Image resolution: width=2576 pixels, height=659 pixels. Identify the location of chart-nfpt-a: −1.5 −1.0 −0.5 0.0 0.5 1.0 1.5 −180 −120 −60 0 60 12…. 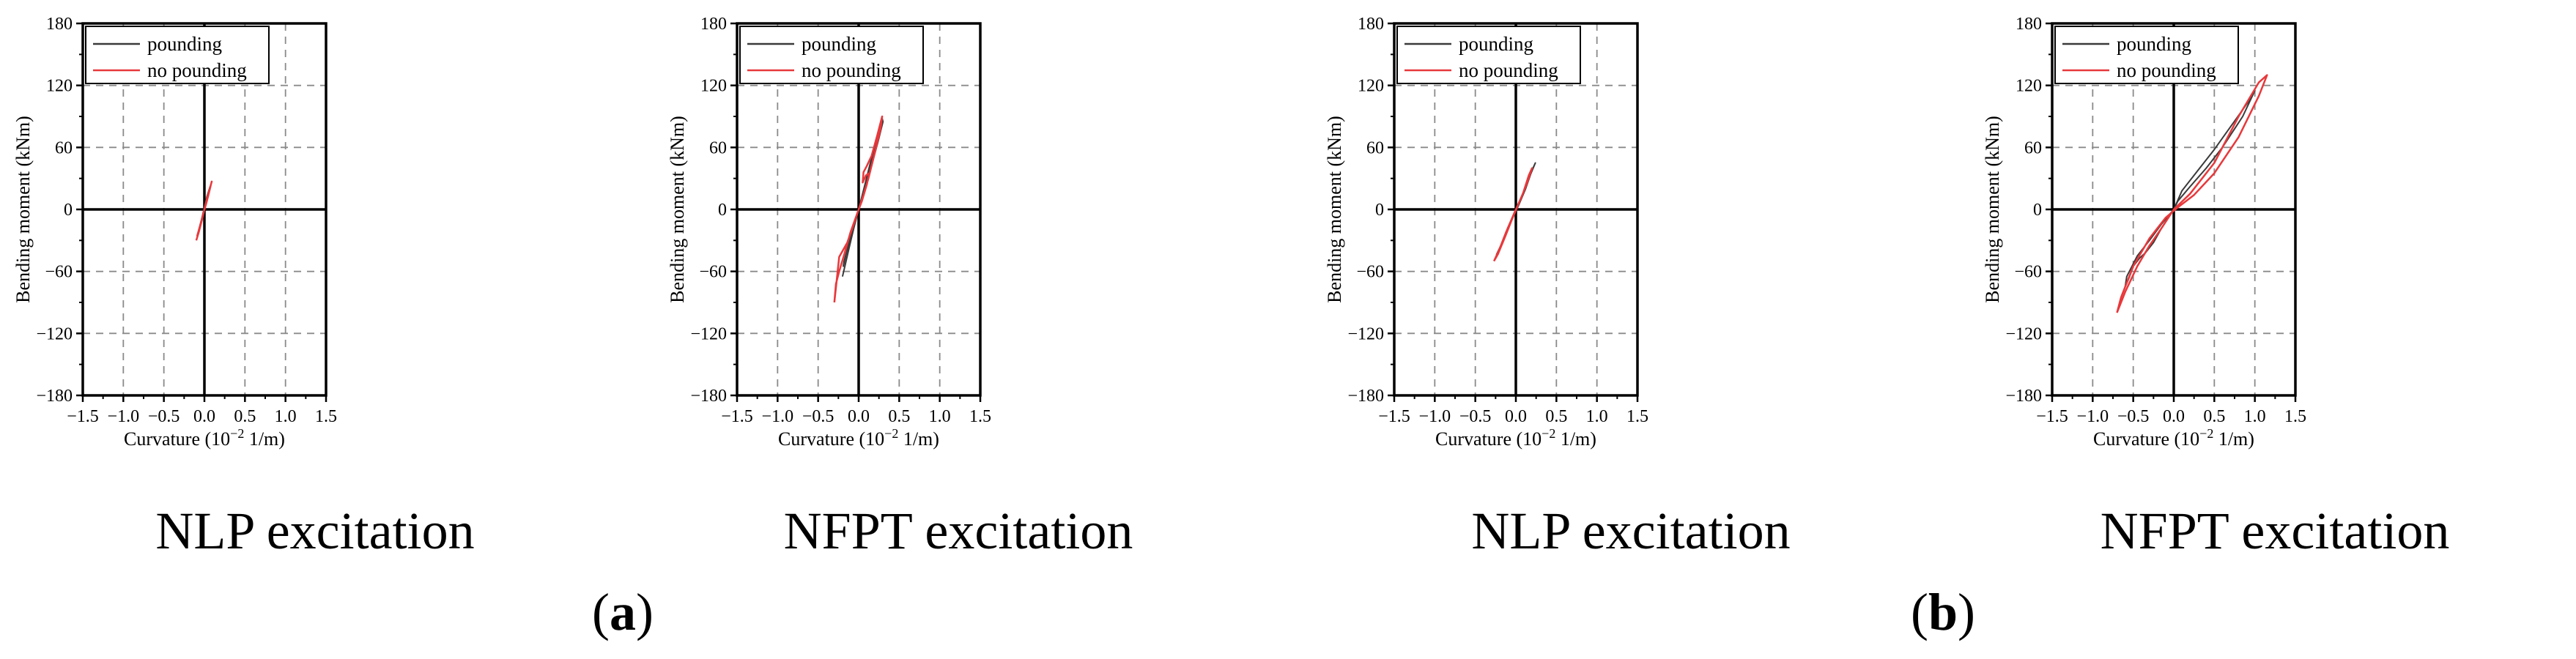
(829, 233).